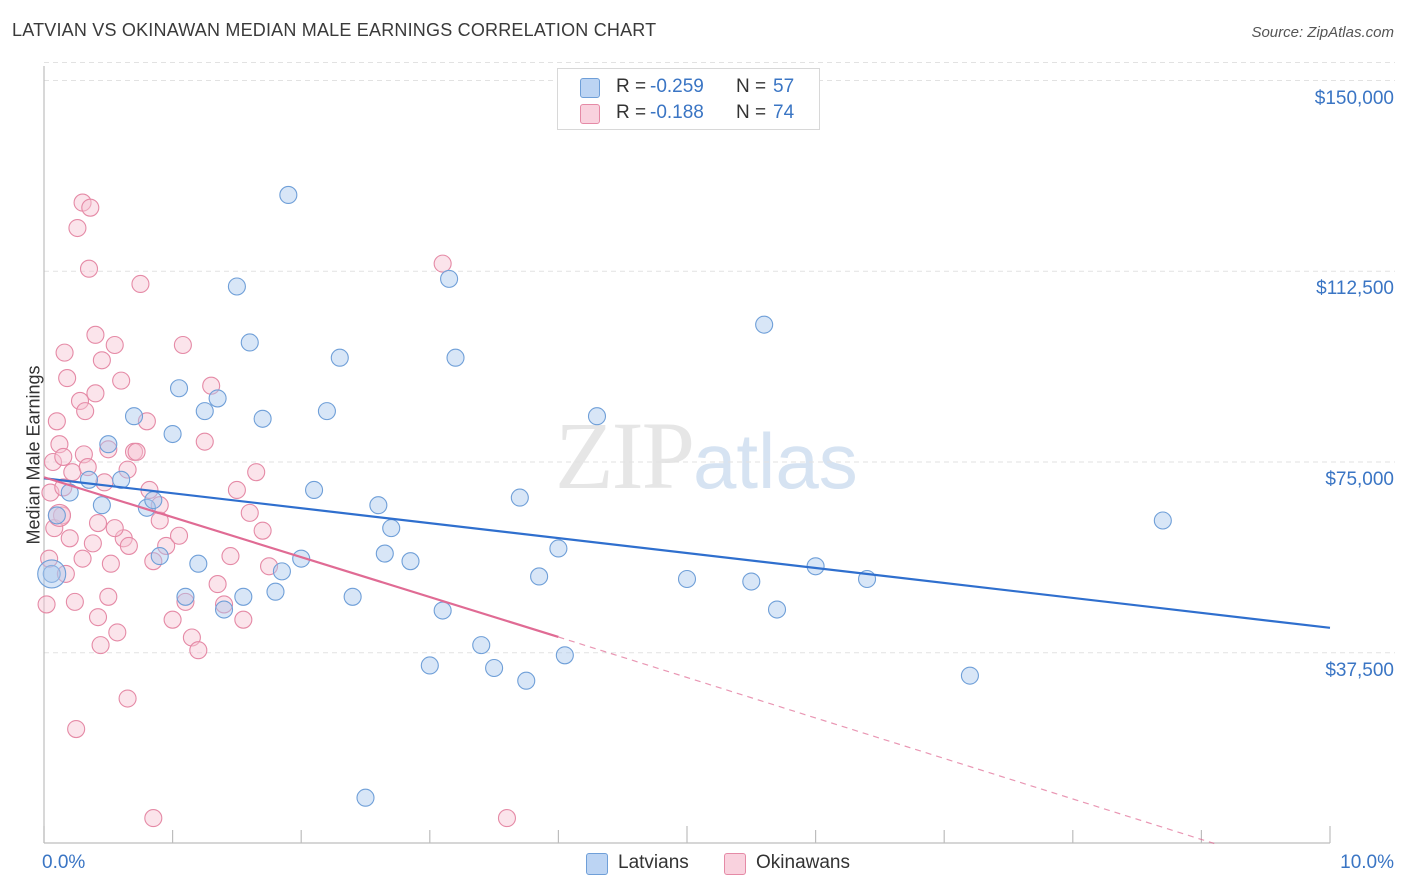 The image size is (1406, 892). Describe the element at coordinates (590, 88) in the screenshot. I see `legend-swatch-latvians` at that location.